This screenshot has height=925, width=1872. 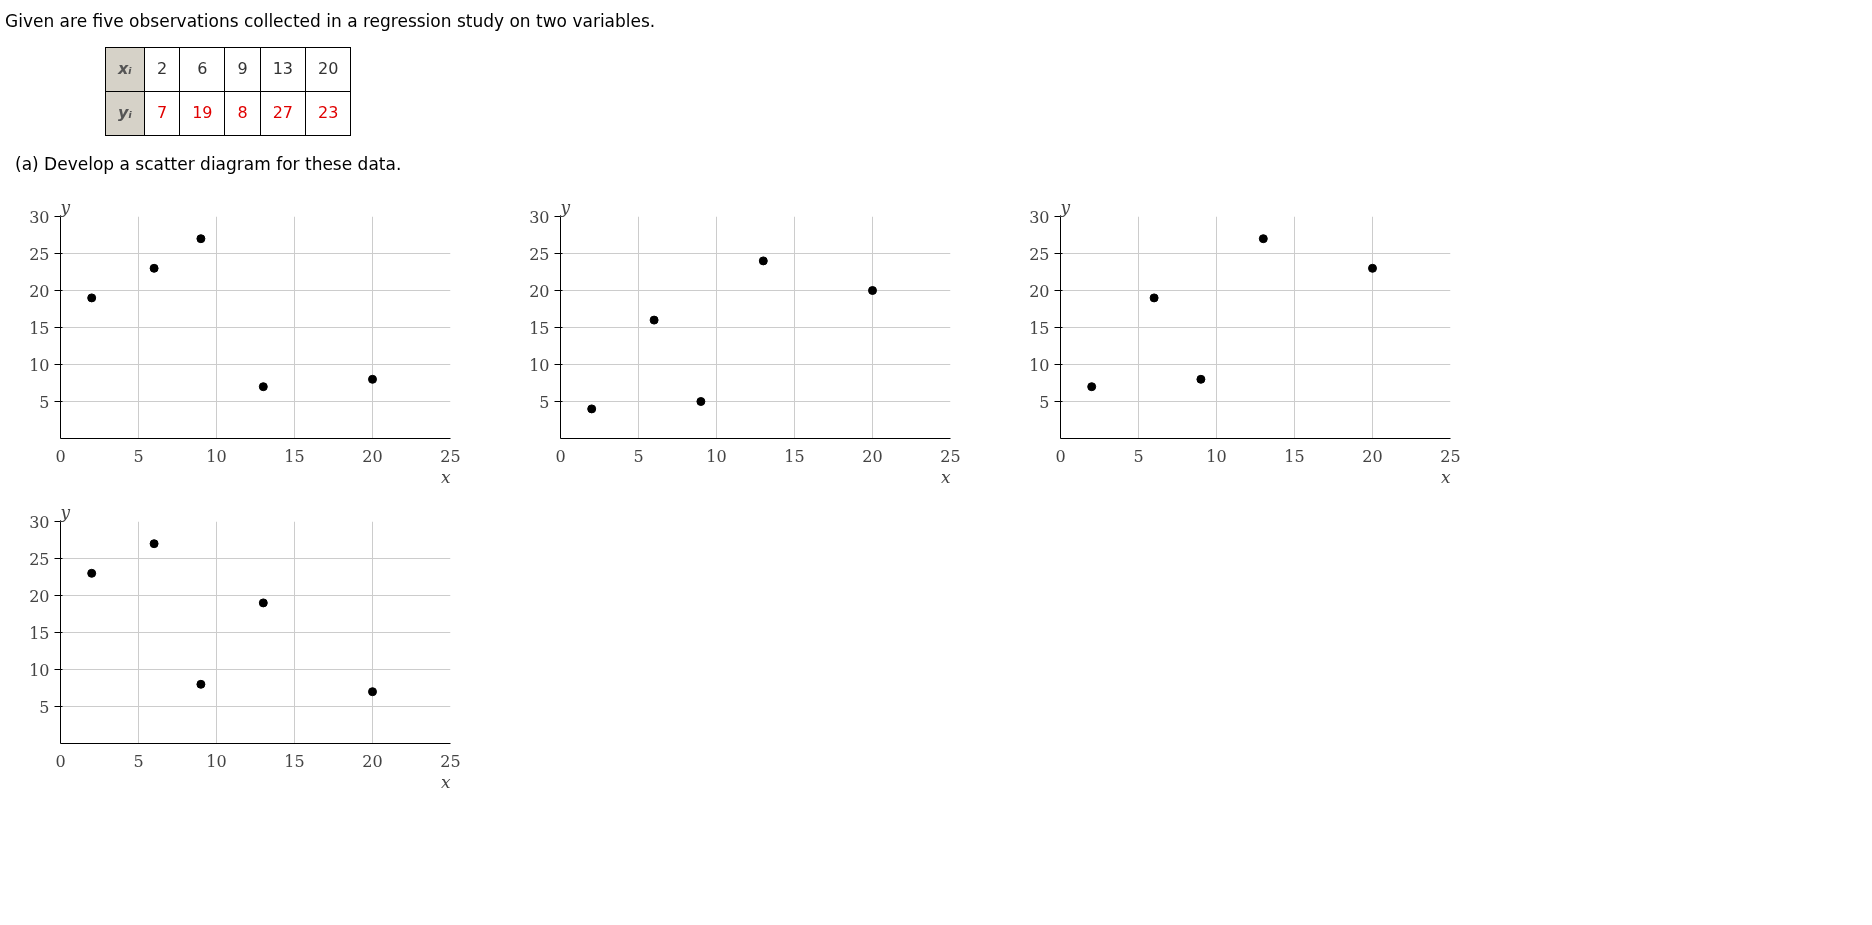 I want to click on text: 2, so click(x=162, y=69).